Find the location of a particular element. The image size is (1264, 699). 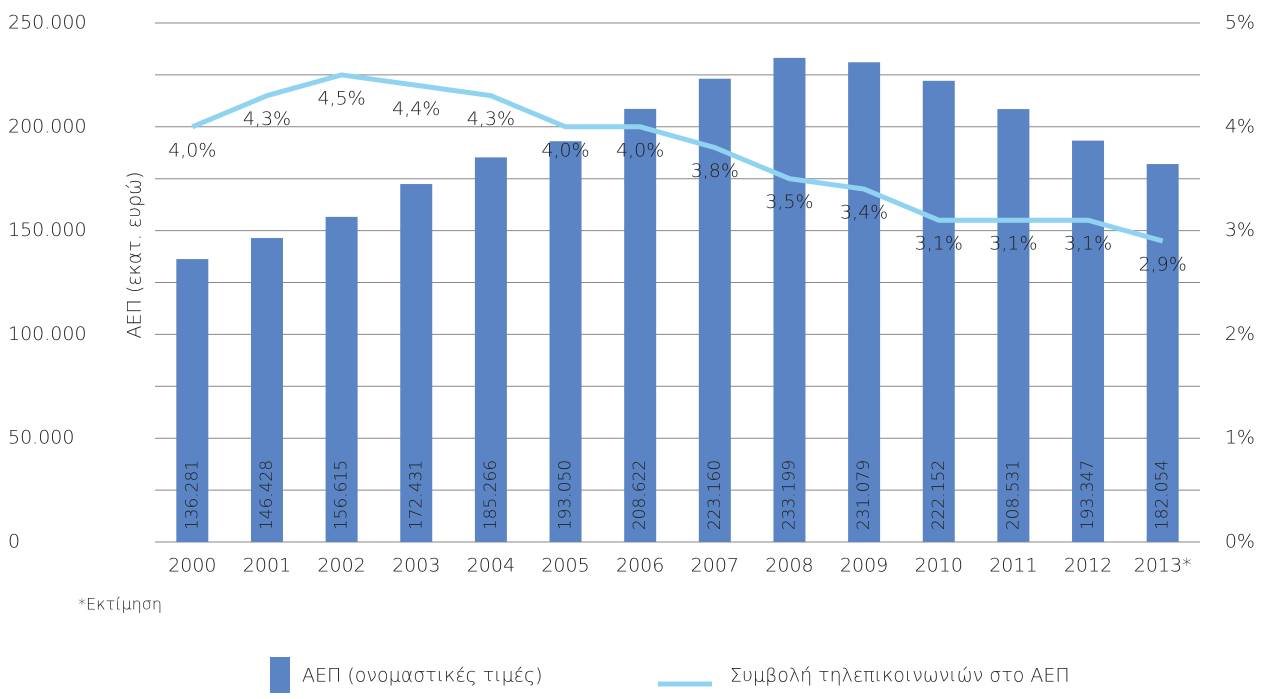

bar-value-label: 182.054 is located at coordinates (1163, 495).